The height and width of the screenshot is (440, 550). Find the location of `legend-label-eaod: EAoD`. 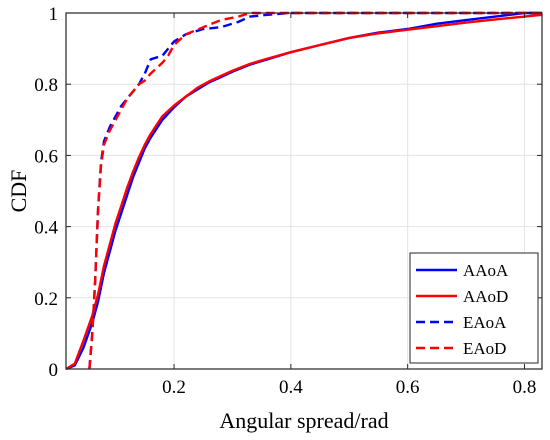

legend-label-eaod: EAoD is located at coordinates (484, 348).